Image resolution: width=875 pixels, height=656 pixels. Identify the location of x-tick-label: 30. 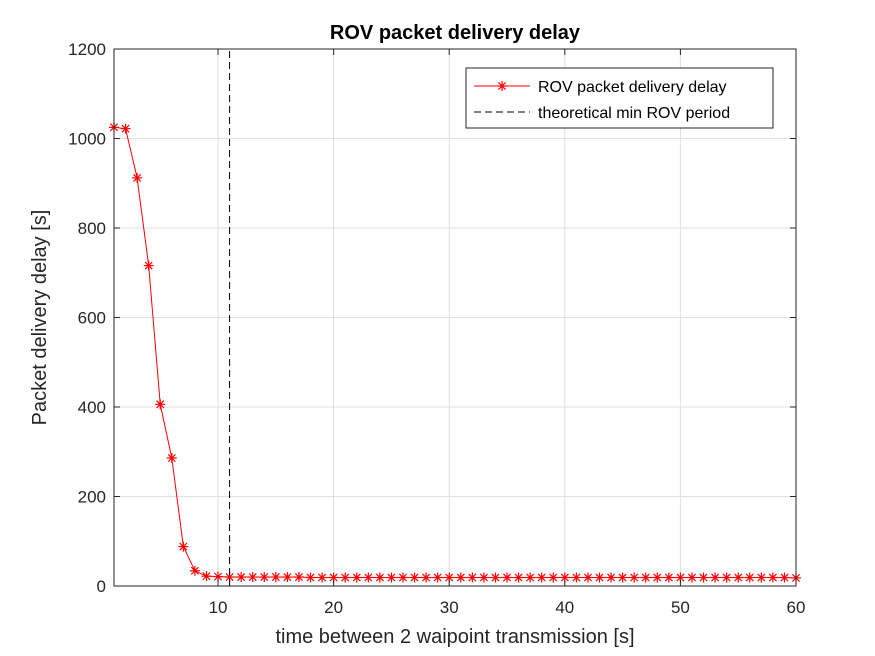
(449, 607).